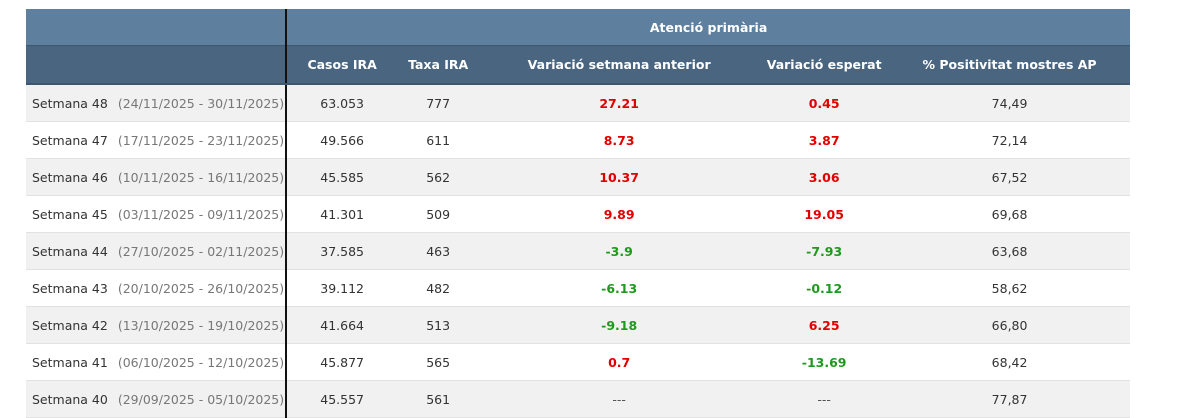 This screenshot has width=1198, height=418. I want to click on taxa-ira-cell: 513, so click(438, 325).